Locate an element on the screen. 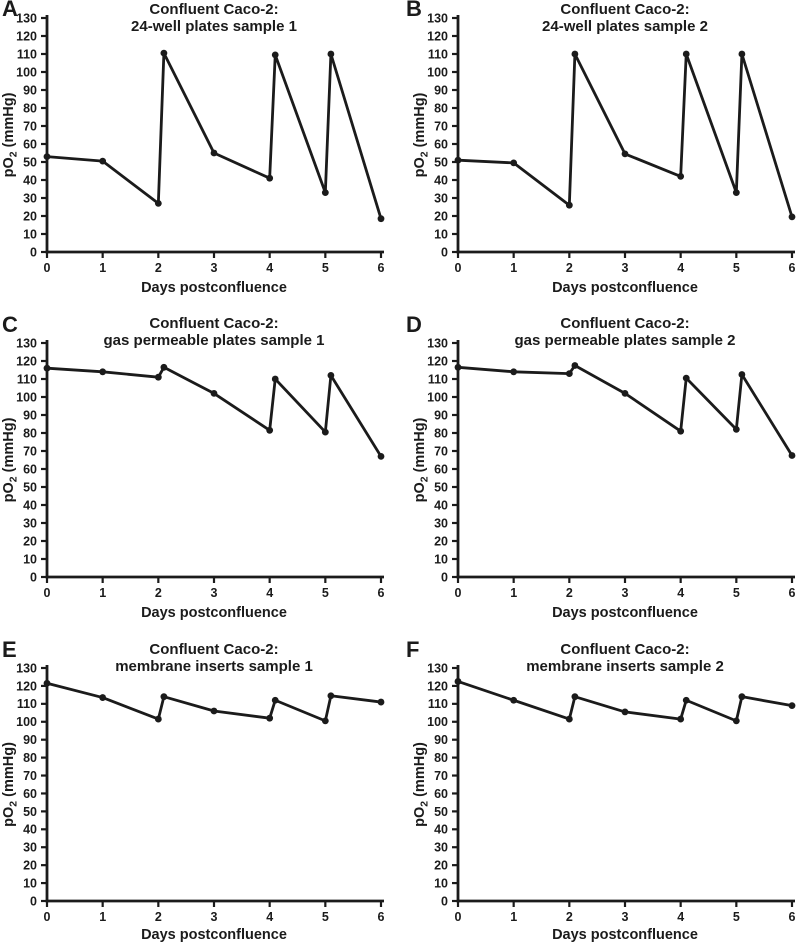  chart-title-line2: gas permeable plates sample 1 is located at coordinates (214, 340).